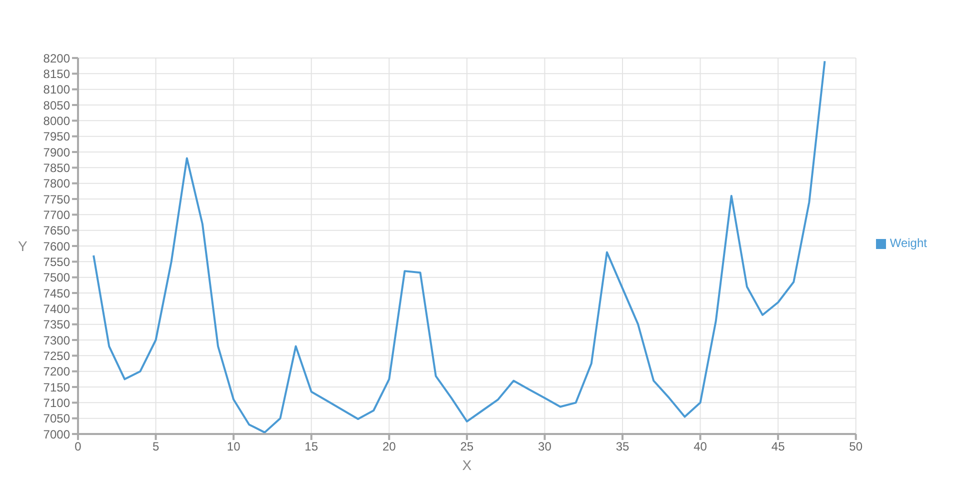  Describe the element at coordinates (56, 199) in the screenshot. I see `y-tick-label: 7750` at that location.